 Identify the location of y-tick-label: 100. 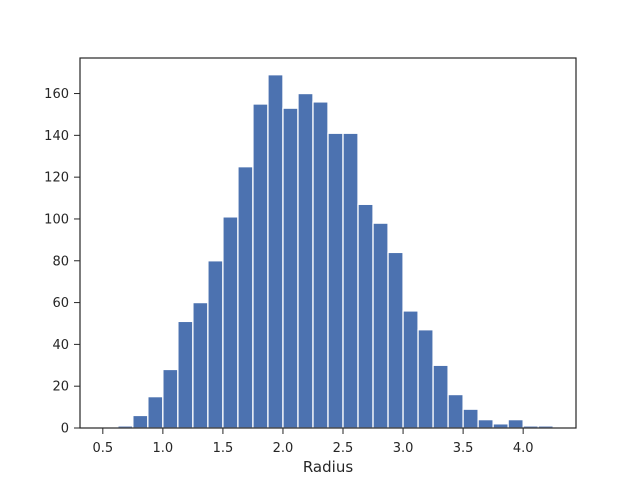
(56, 219).